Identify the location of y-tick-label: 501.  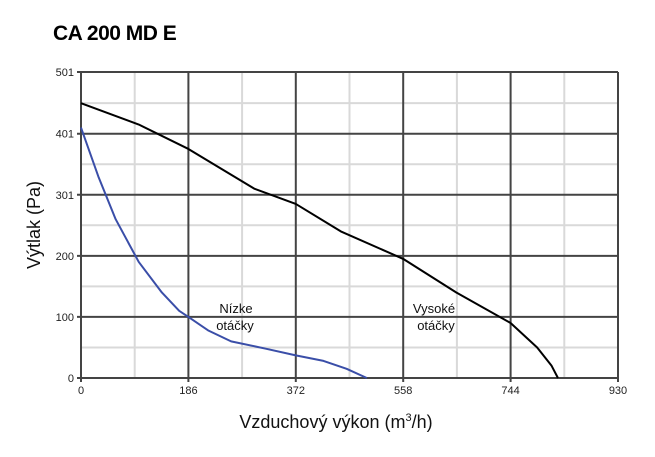
(65, 73).